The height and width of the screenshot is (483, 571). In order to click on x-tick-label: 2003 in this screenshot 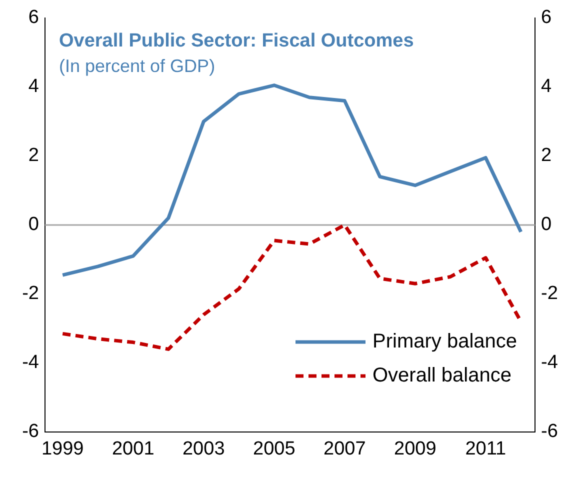, I will do `click(203, 449)`.